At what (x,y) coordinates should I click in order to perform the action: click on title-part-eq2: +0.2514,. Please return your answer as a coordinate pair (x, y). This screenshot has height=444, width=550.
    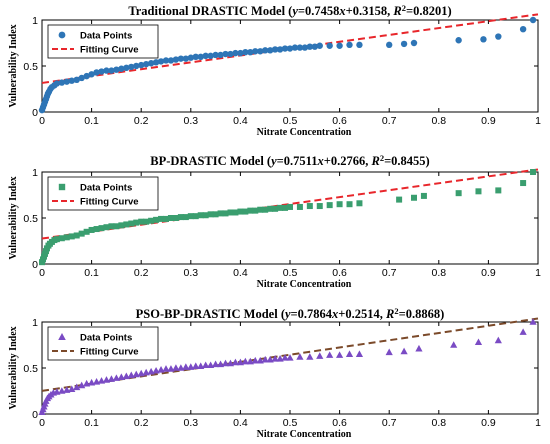
    Looking at the image, I should click on (362, 314).